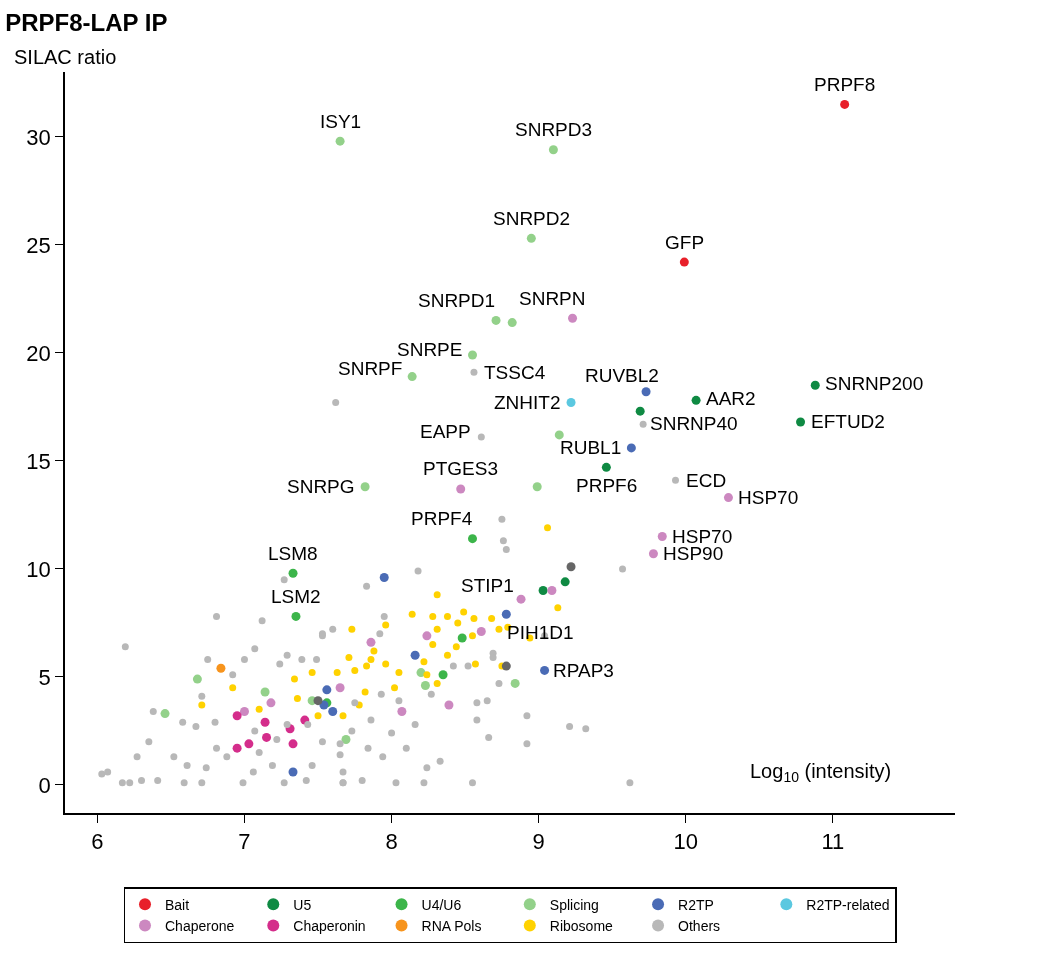 Image resolution: width=1055 pixels, height=955 pixels. I want to click on annotation: SNRPD3, so click(554, 129).